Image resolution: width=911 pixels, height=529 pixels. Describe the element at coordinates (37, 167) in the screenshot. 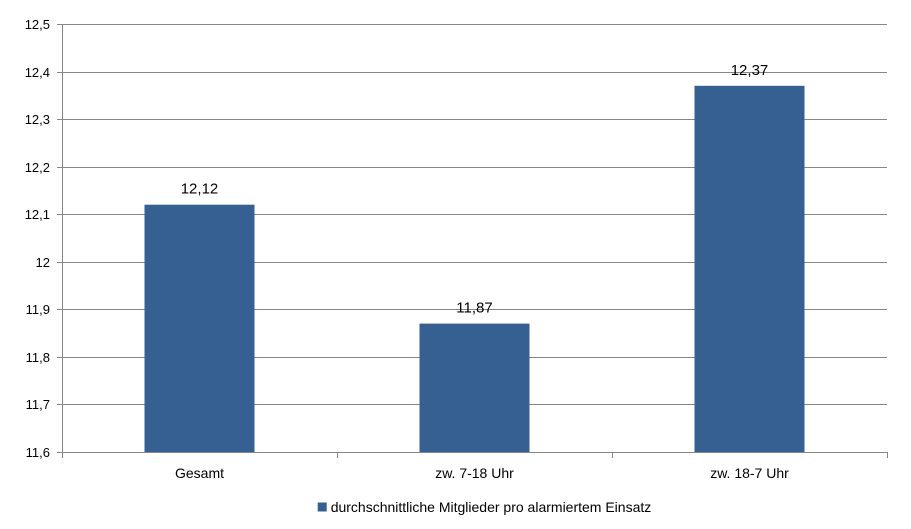

I see `y-tick-label: 12,2` at that location.